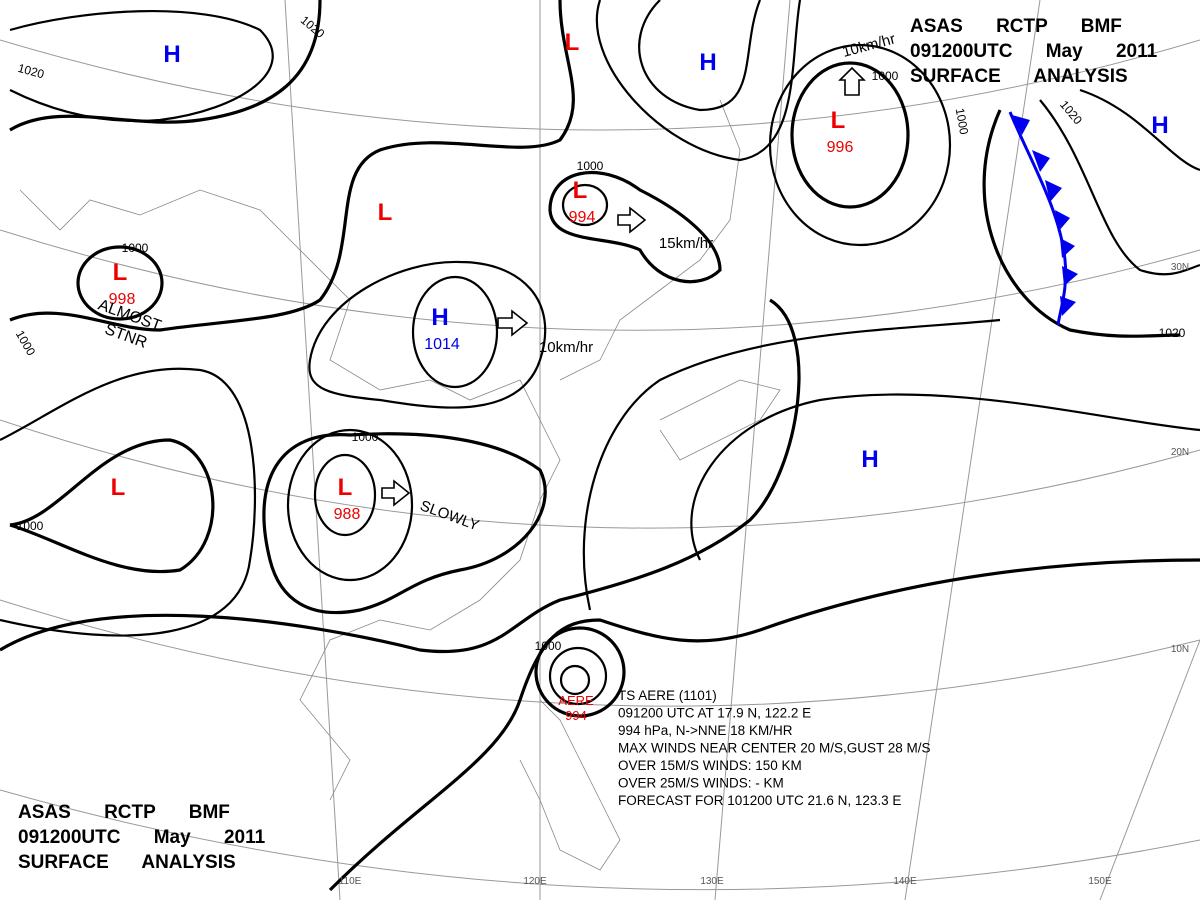 The height and width of the screenshot is (900, 1200). Describe the element at coordinates (1100, 881) in the screenshot. I see `longitude-label: 150E` at that location.